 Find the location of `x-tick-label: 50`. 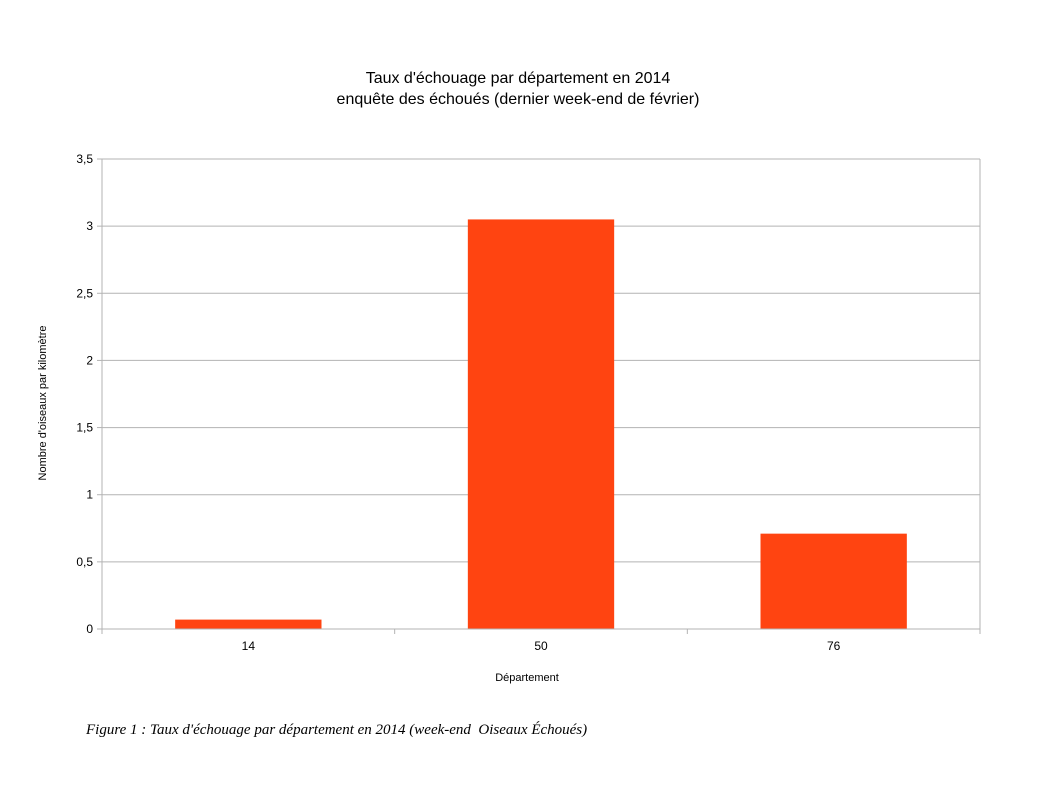

x-tick-label: 50 is located at coordinates (541, 646).